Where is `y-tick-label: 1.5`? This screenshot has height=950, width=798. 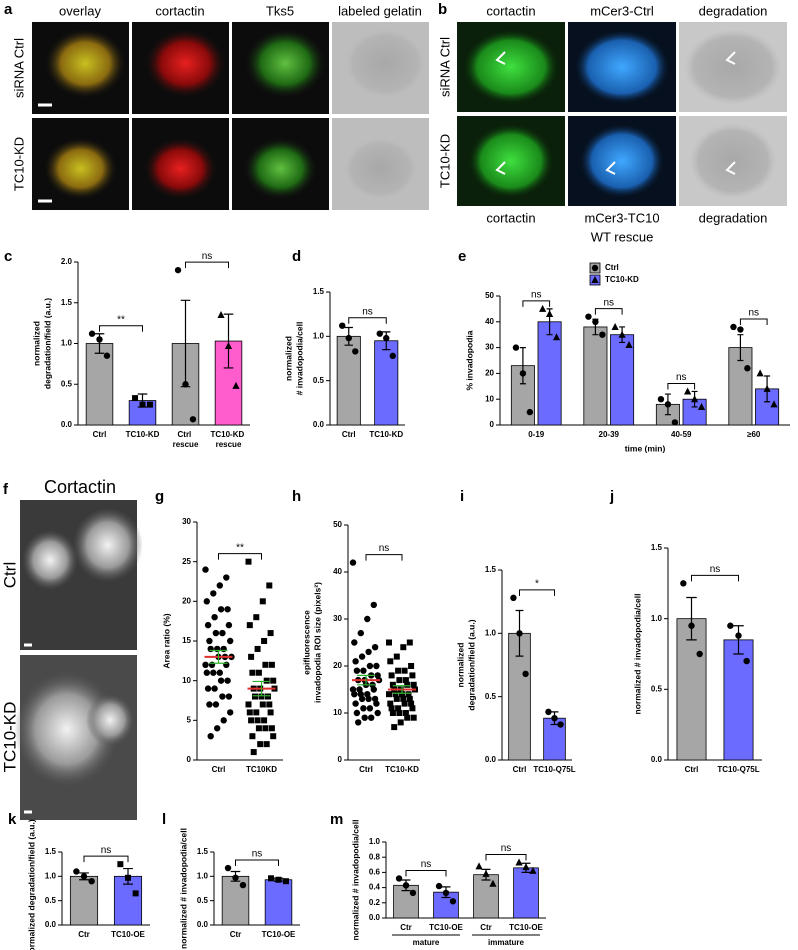
y-tick-label: 1.5 is located at coordinates (491, 569).